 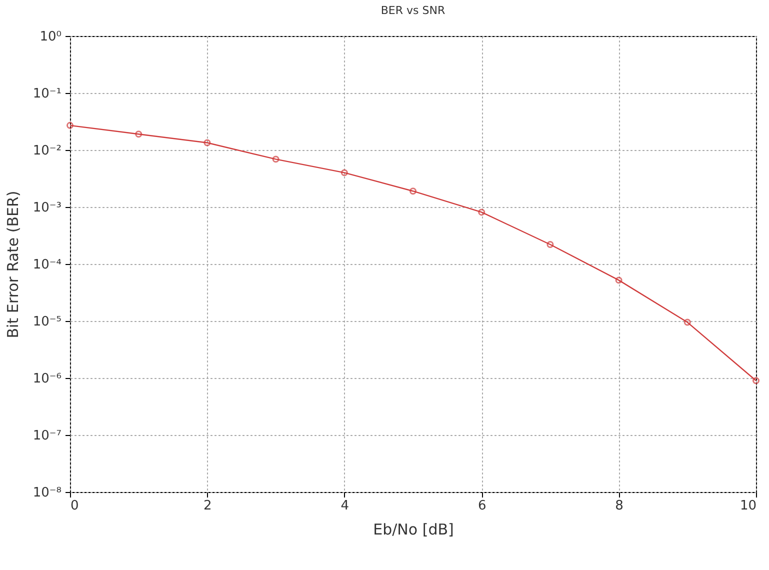 I want to click on x-tick-label: 4, so click(x=345, y=506).